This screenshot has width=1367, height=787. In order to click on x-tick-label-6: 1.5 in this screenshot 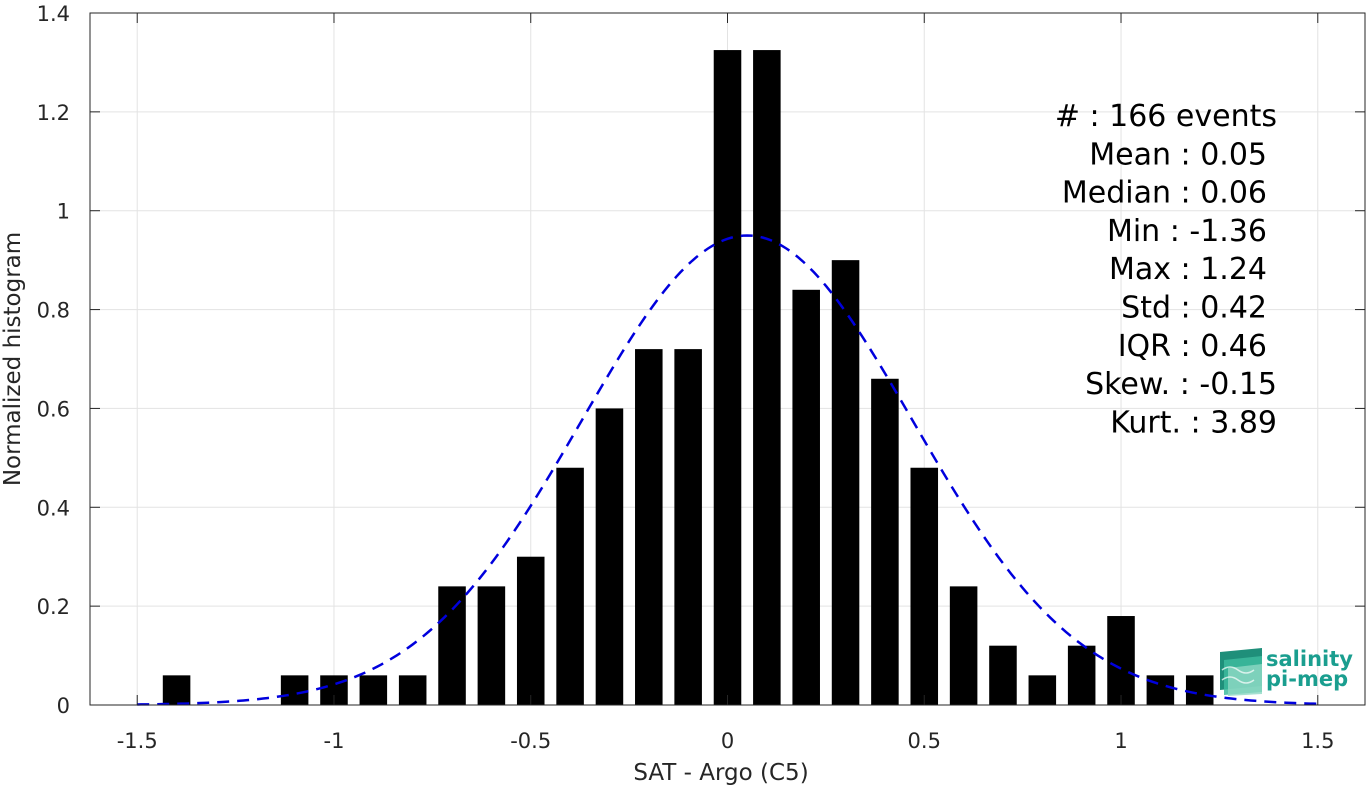, I will do `click(1317, 741)`.